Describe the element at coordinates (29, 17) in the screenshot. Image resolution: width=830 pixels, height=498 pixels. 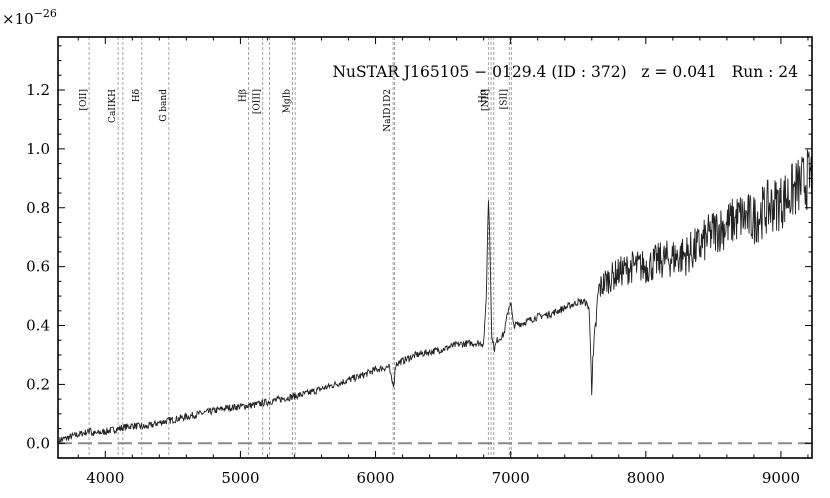
I see `y-axis-multiplier: ×10⁻²⁶` at that location.